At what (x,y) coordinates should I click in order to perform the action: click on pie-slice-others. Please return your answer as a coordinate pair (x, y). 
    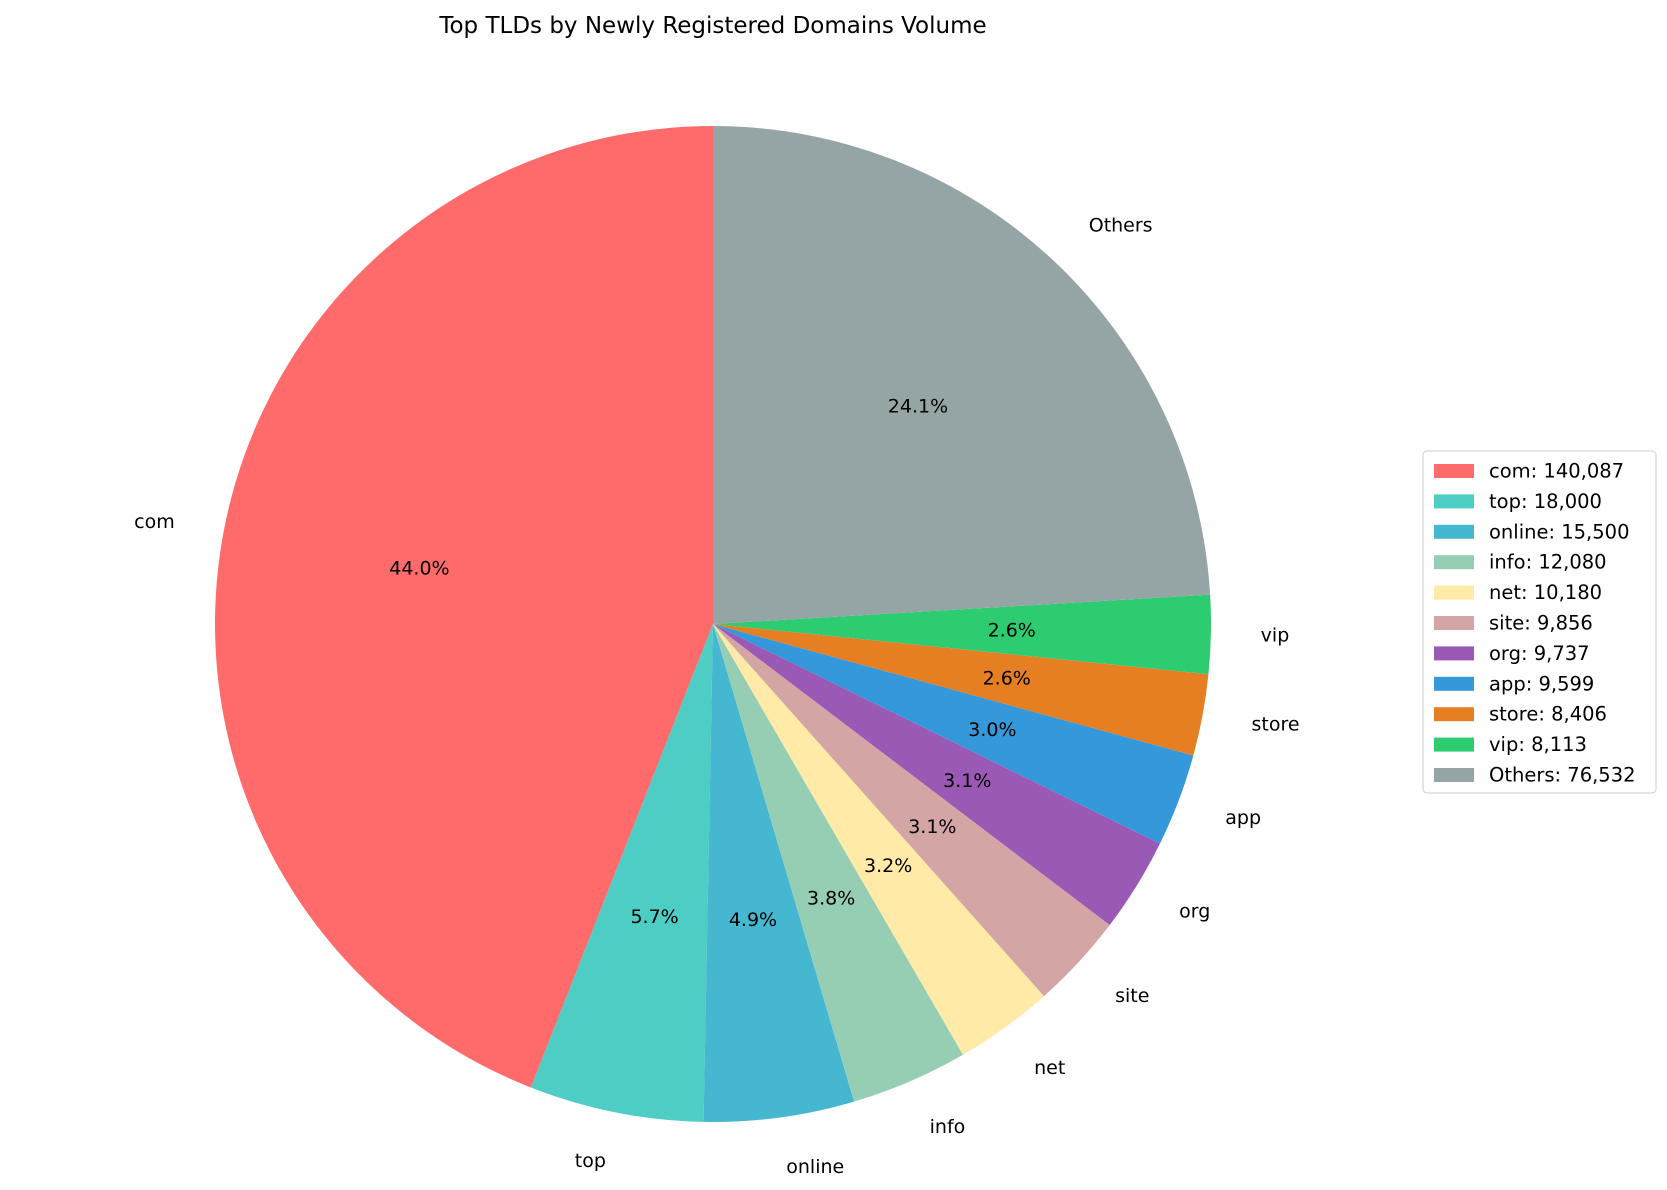
    Looking at the image, I should click on (962, 375).